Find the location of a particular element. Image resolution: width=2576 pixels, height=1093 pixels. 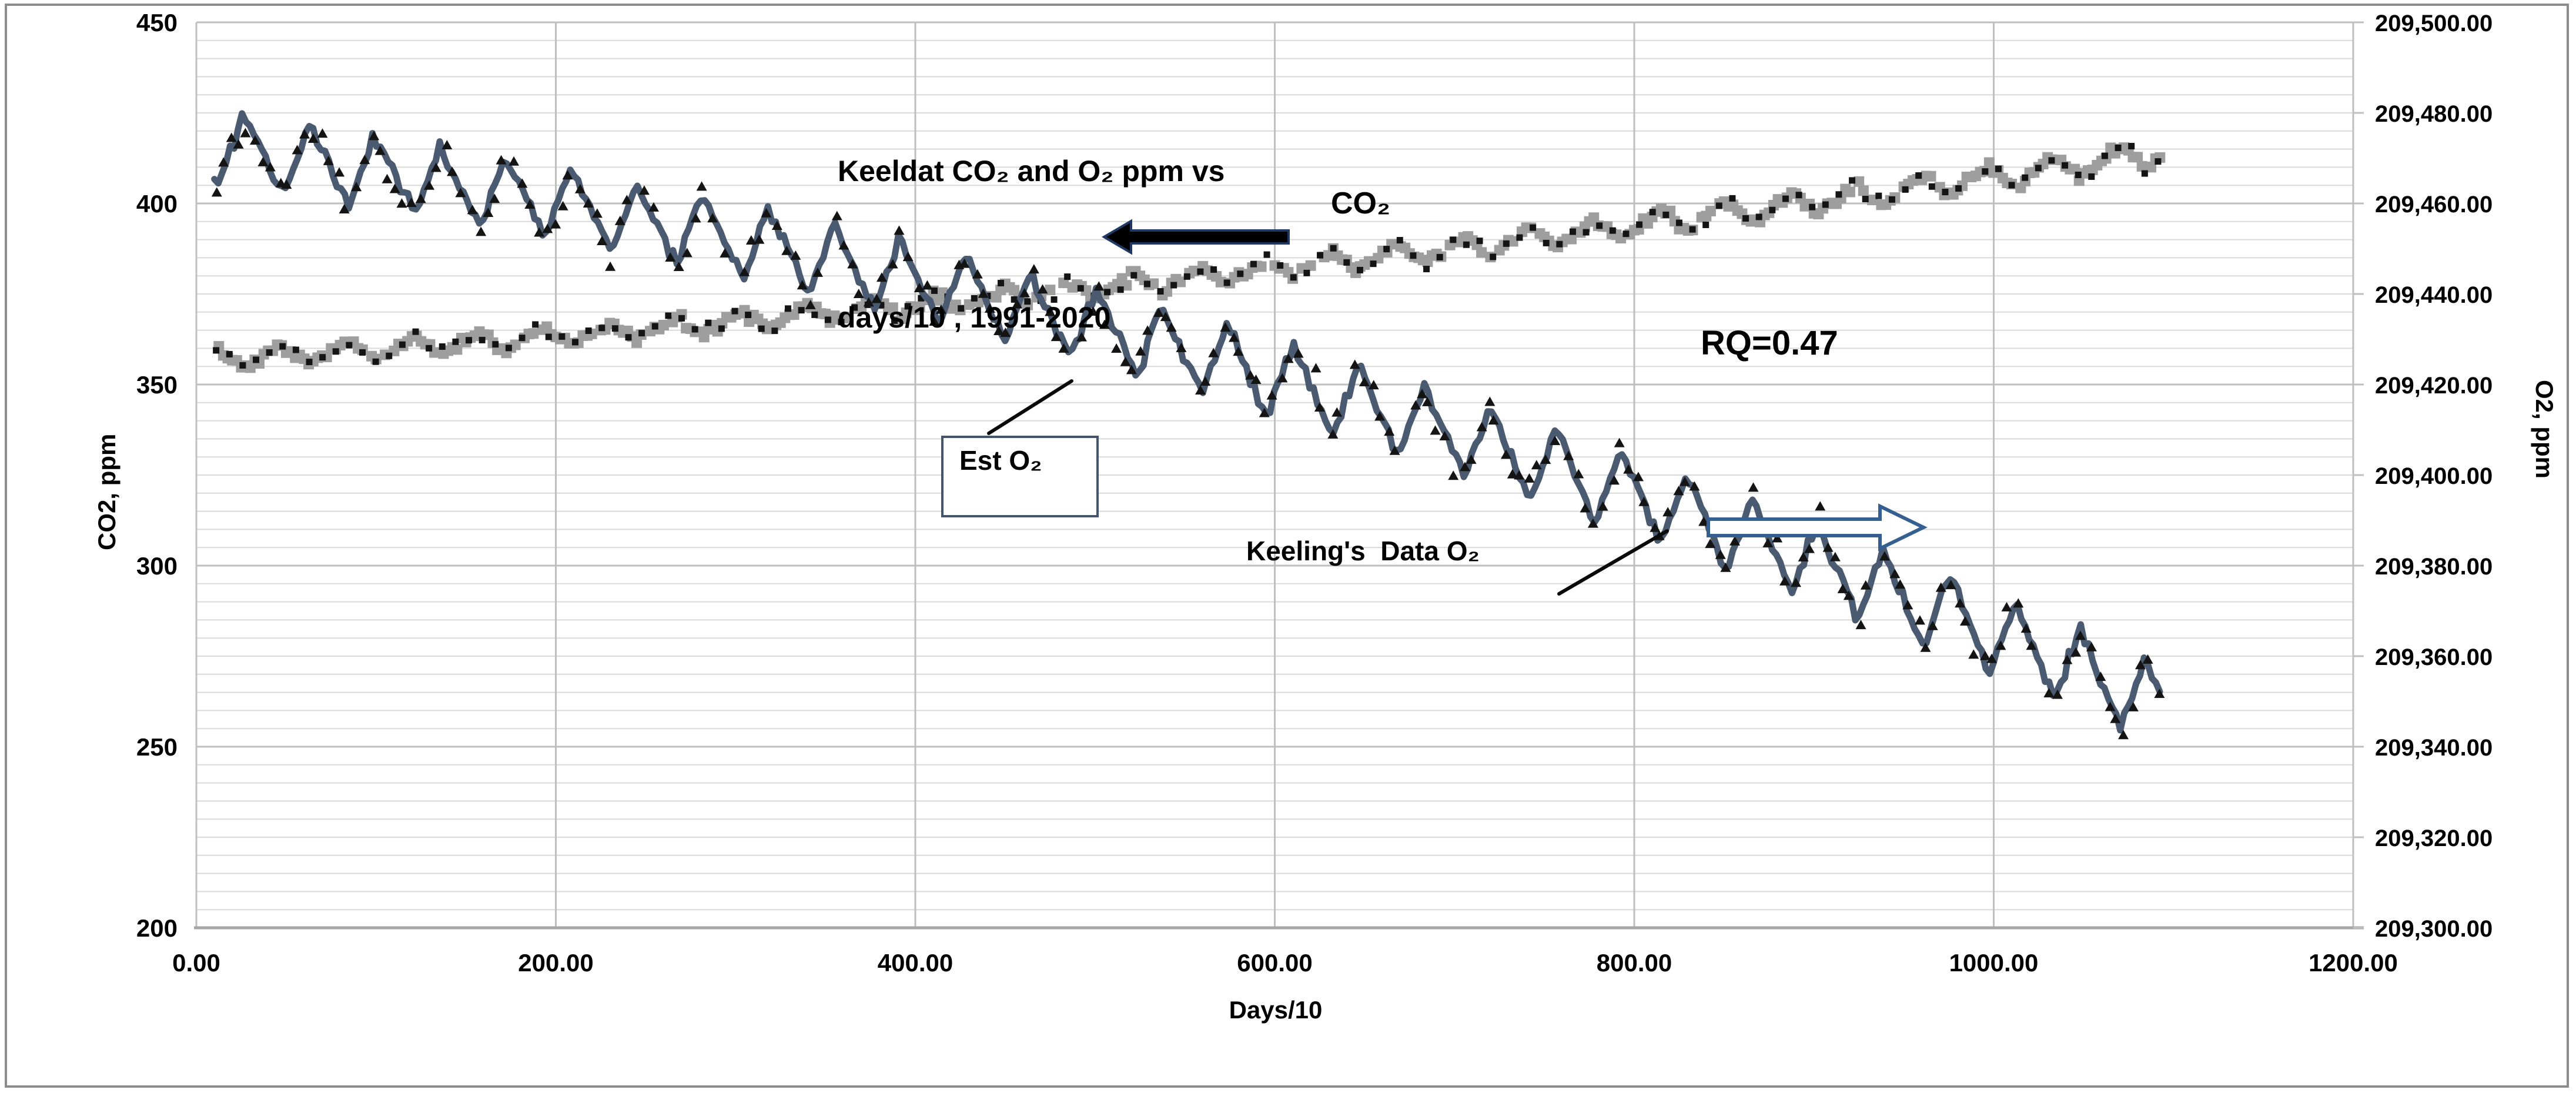

y-right-tick-label: 209,420.00 is located at coordinates (2434, 386).